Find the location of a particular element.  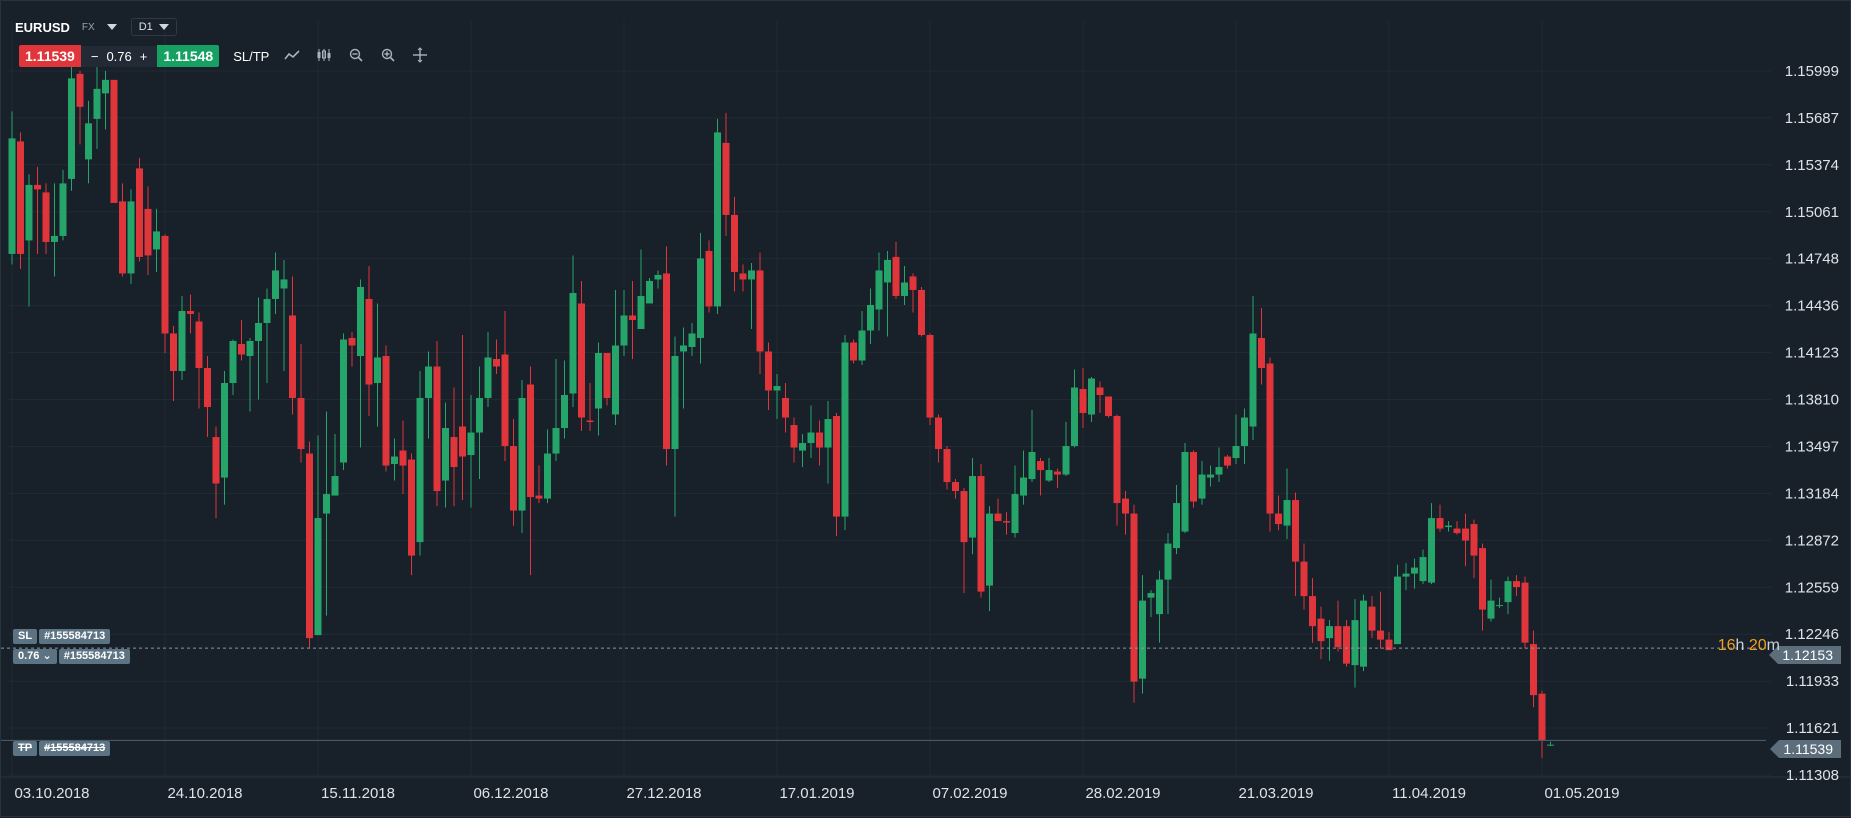

lot-plus-button: + is located at coordinates (143, 56).